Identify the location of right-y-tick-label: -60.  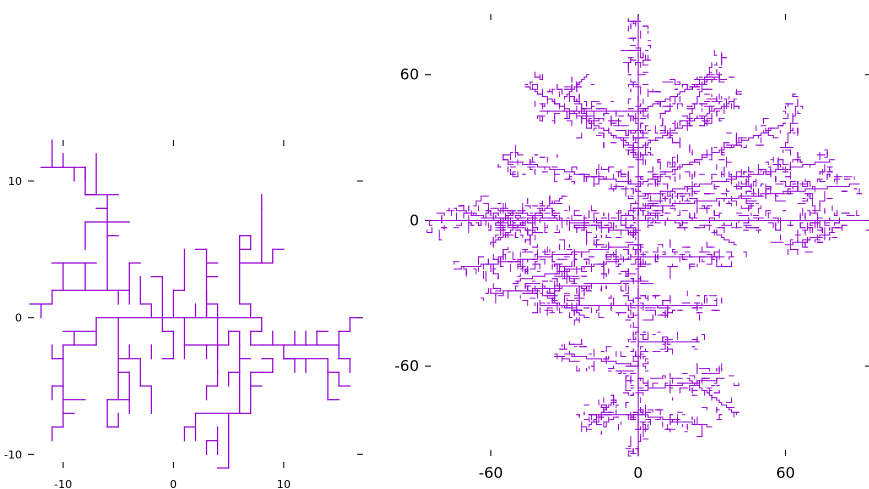
(407, 366).